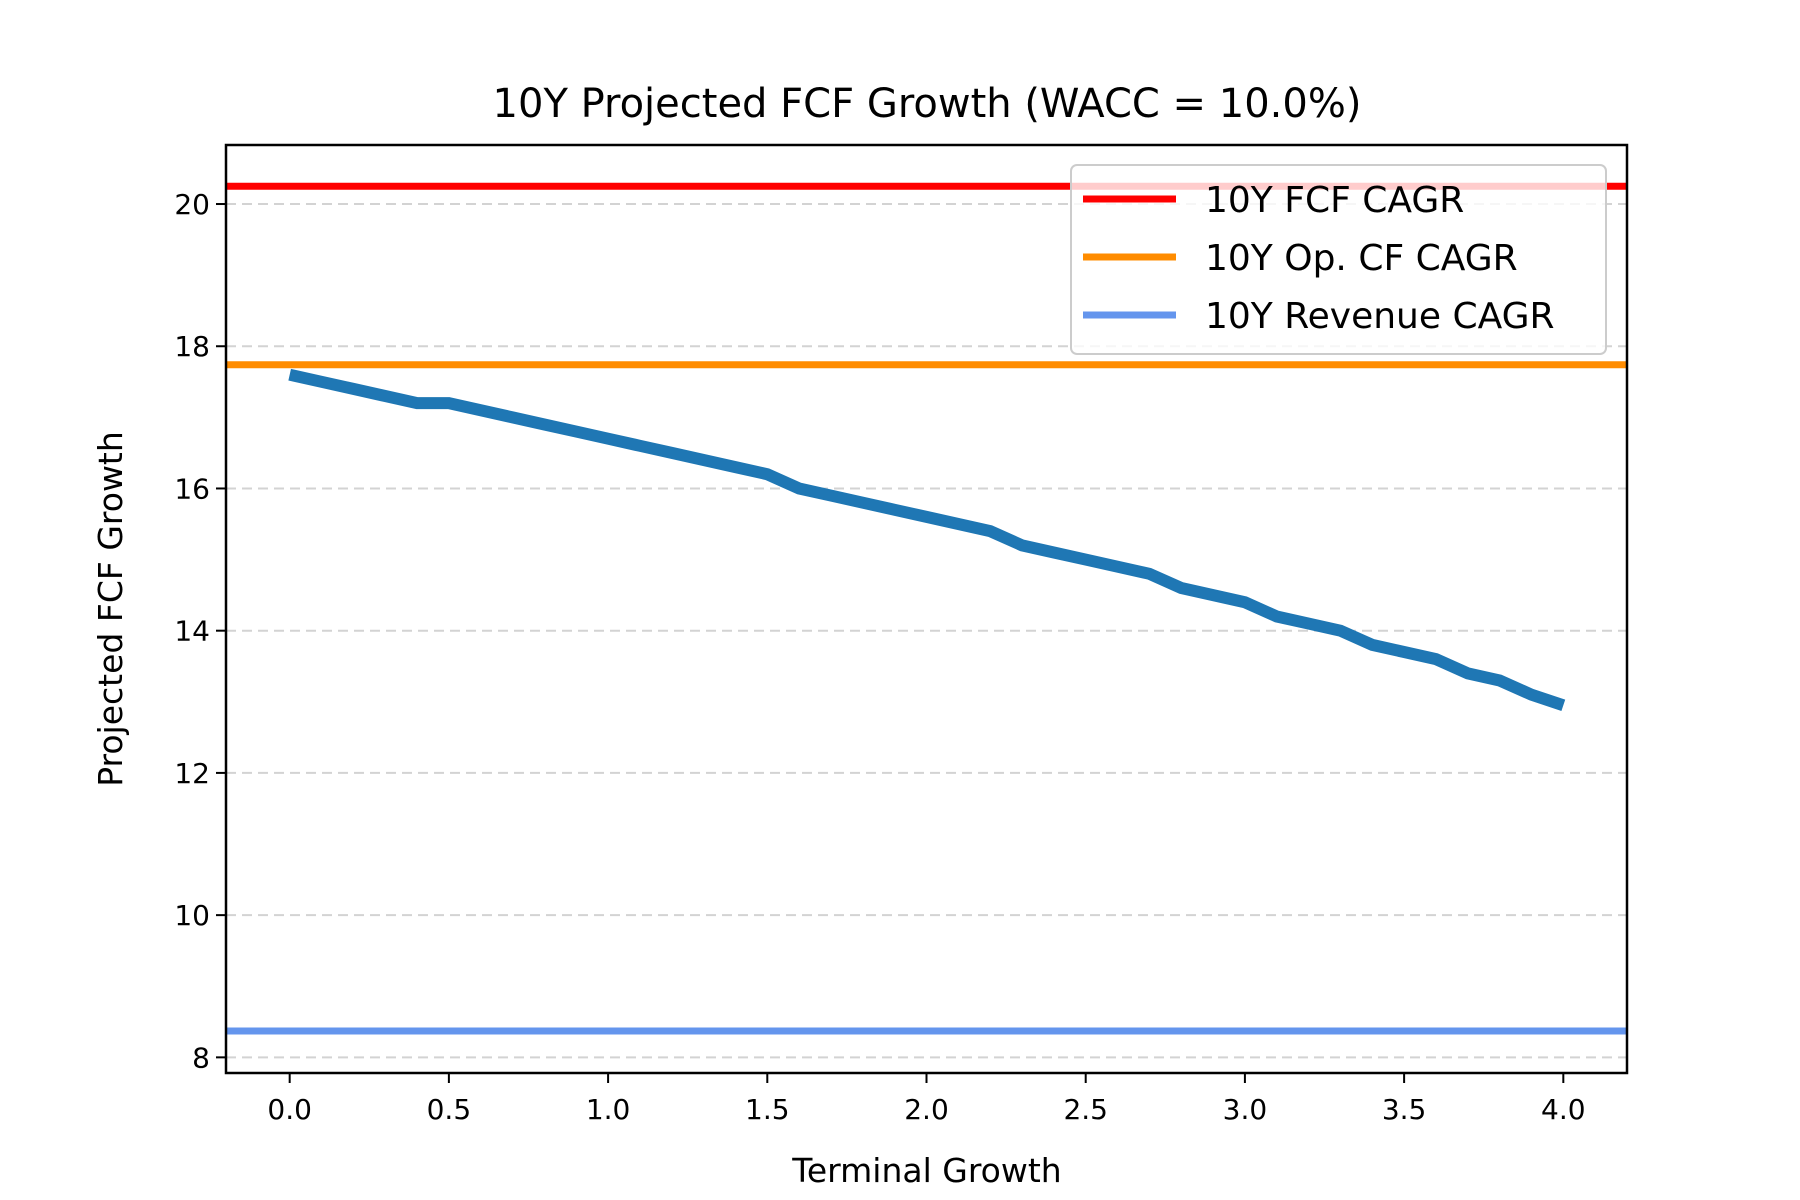 The image size is (1800, 1200). Describe the element at coordinates (192, 915) in the screenshot. I see `y-tick-label: 10` at that location.